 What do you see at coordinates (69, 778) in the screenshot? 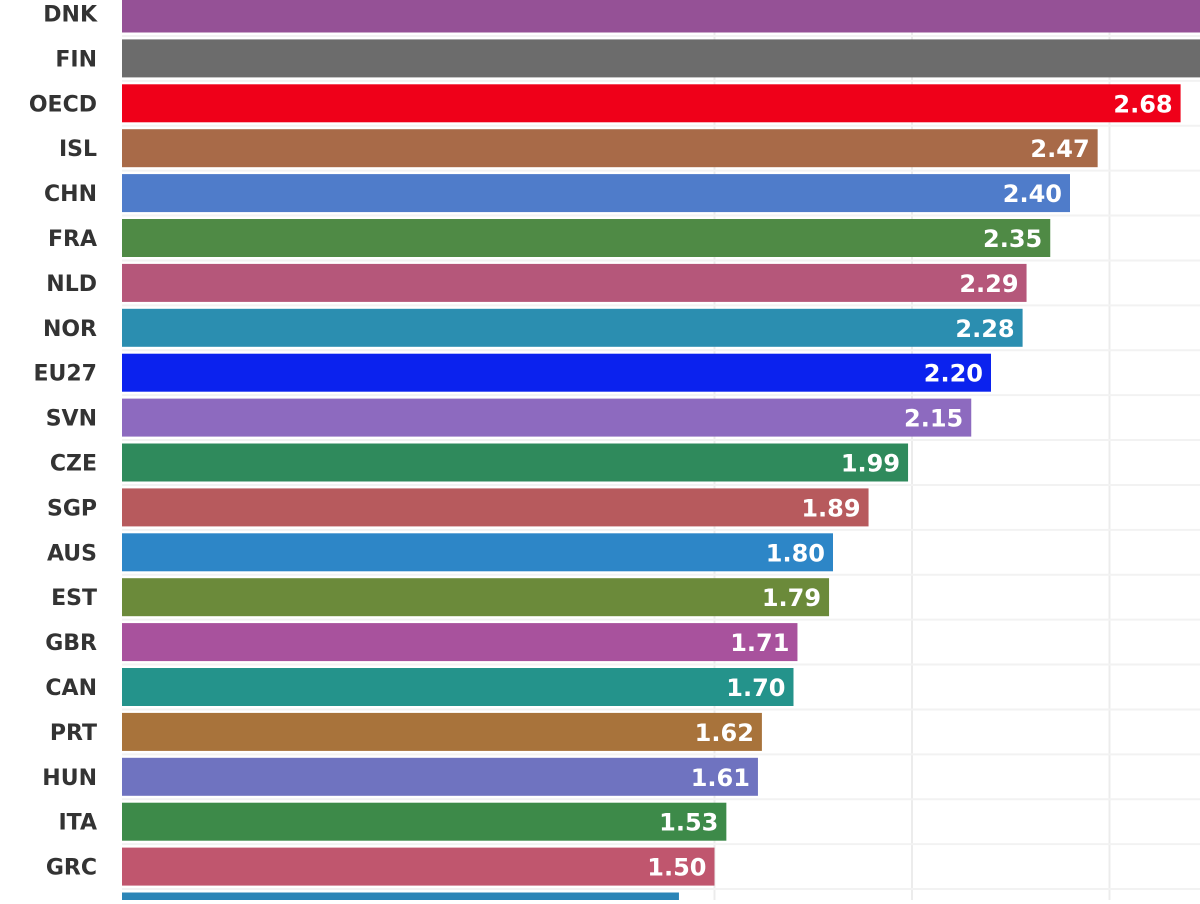
I see `category-label: HUN` at bounding box center [69, 778].